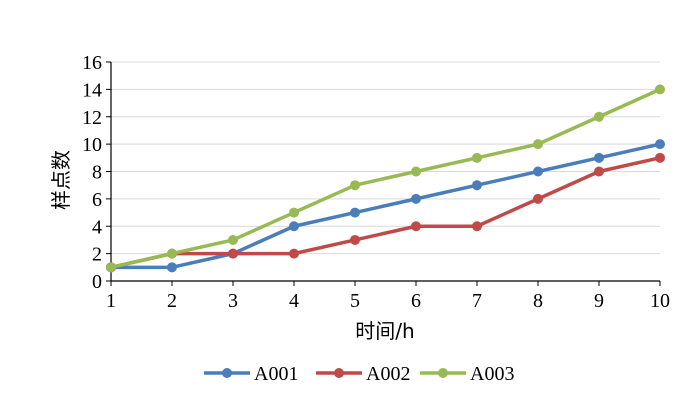  What do you see at coordinates (660, 301) in the screenshot?
I see `x-tick-label-10: 10` at bounding box center [660, 301].